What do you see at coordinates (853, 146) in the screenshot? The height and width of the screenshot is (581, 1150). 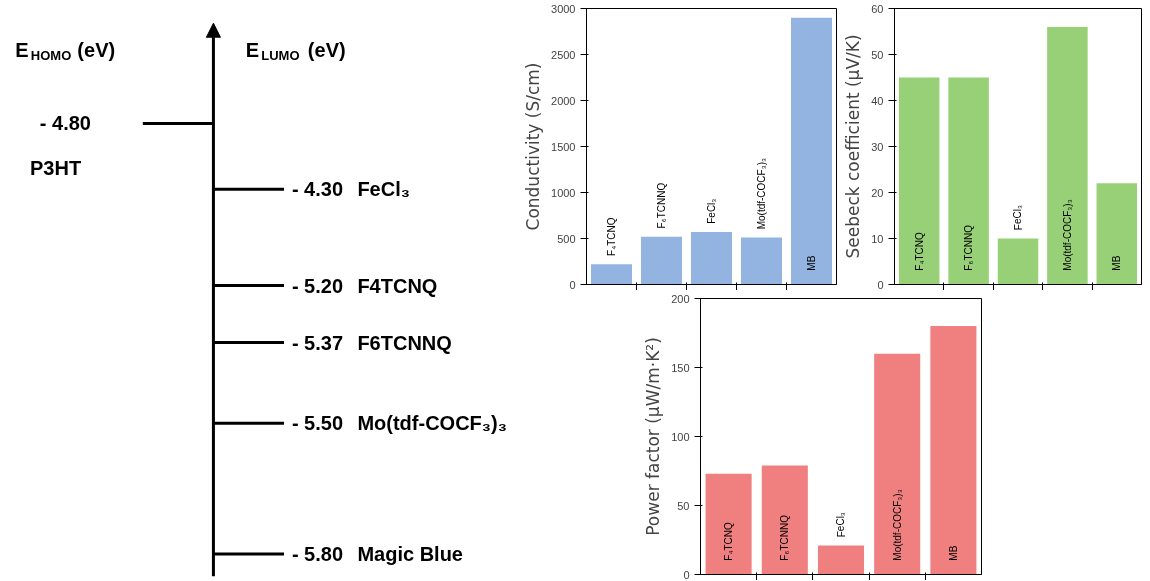 I see `y-axis-title: Seebeck coefficient (μV/K)` at bounding box center [853, 146].